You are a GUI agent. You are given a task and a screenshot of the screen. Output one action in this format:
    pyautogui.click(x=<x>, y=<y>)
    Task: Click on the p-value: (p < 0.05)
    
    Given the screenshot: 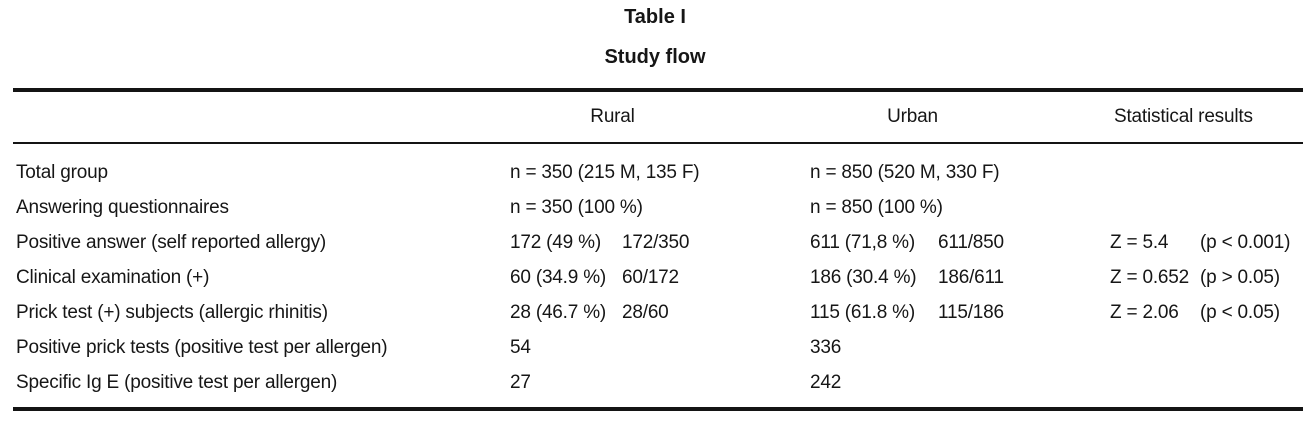 What is the action you would take?
    pyautogui.click(x=1240, y=312)
    